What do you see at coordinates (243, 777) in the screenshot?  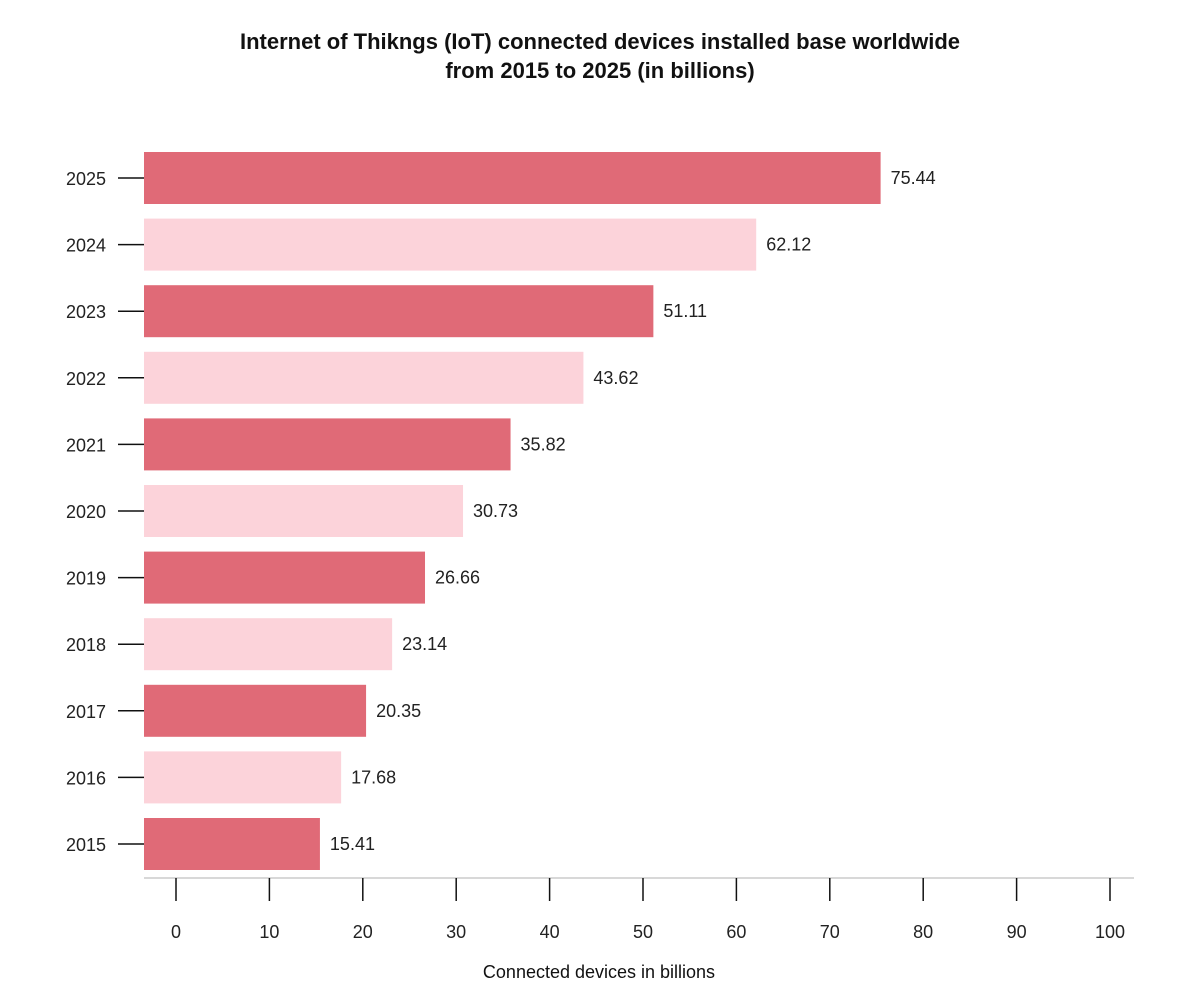 I see `bar-2016` at bounding box center [243, 777].